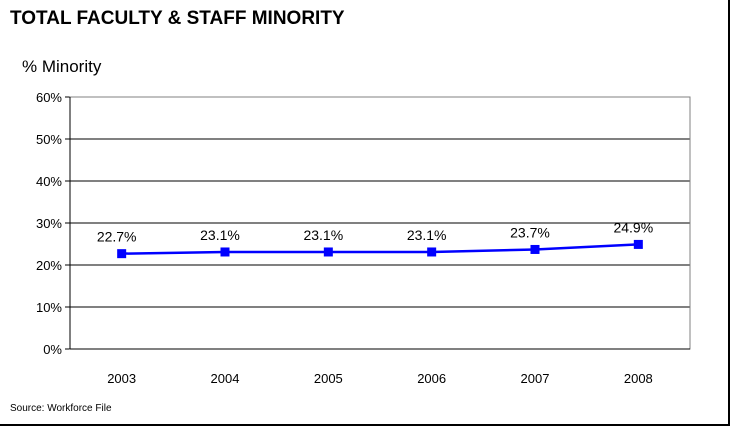 This screenshot has width=733, height=431. I want to click on x-tick-label: 2007, so click(535, 378).